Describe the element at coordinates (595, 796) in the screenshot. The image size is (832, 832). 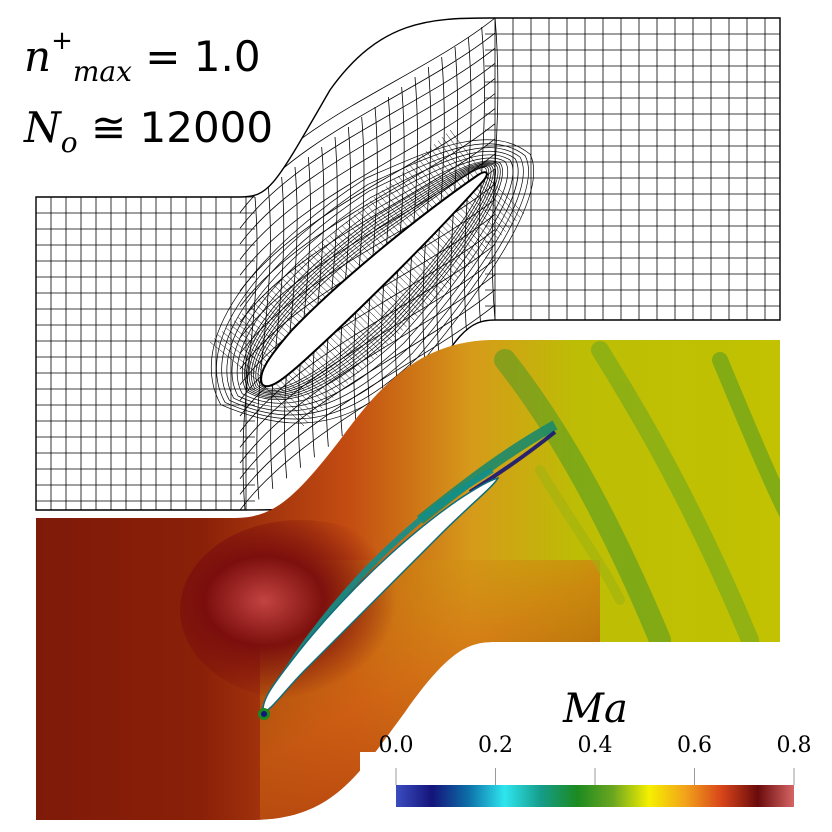
I see `colorbar-ramp` at that location.